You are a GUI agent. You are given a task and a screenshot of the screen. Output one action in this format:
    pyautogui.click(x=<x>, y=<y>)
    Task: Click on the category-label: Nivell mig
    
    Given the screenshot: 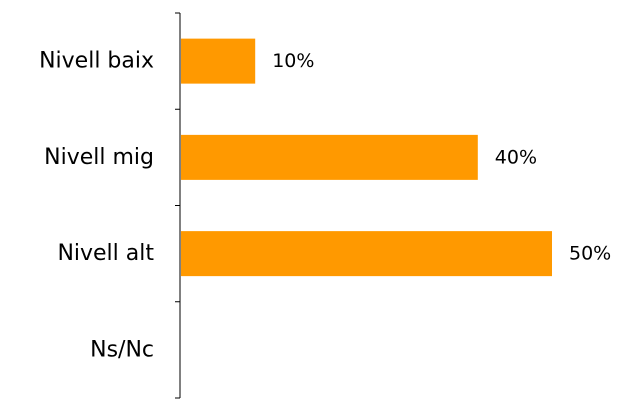 What is the action you would take?
    pyautogui.click(x=99, y=157)
    